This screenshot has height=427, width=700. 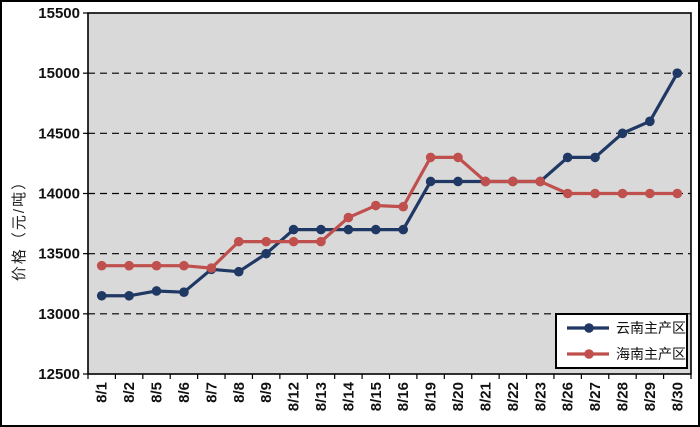 I want to click on x-tick-label: 8/19, so click(x=431, y=396).